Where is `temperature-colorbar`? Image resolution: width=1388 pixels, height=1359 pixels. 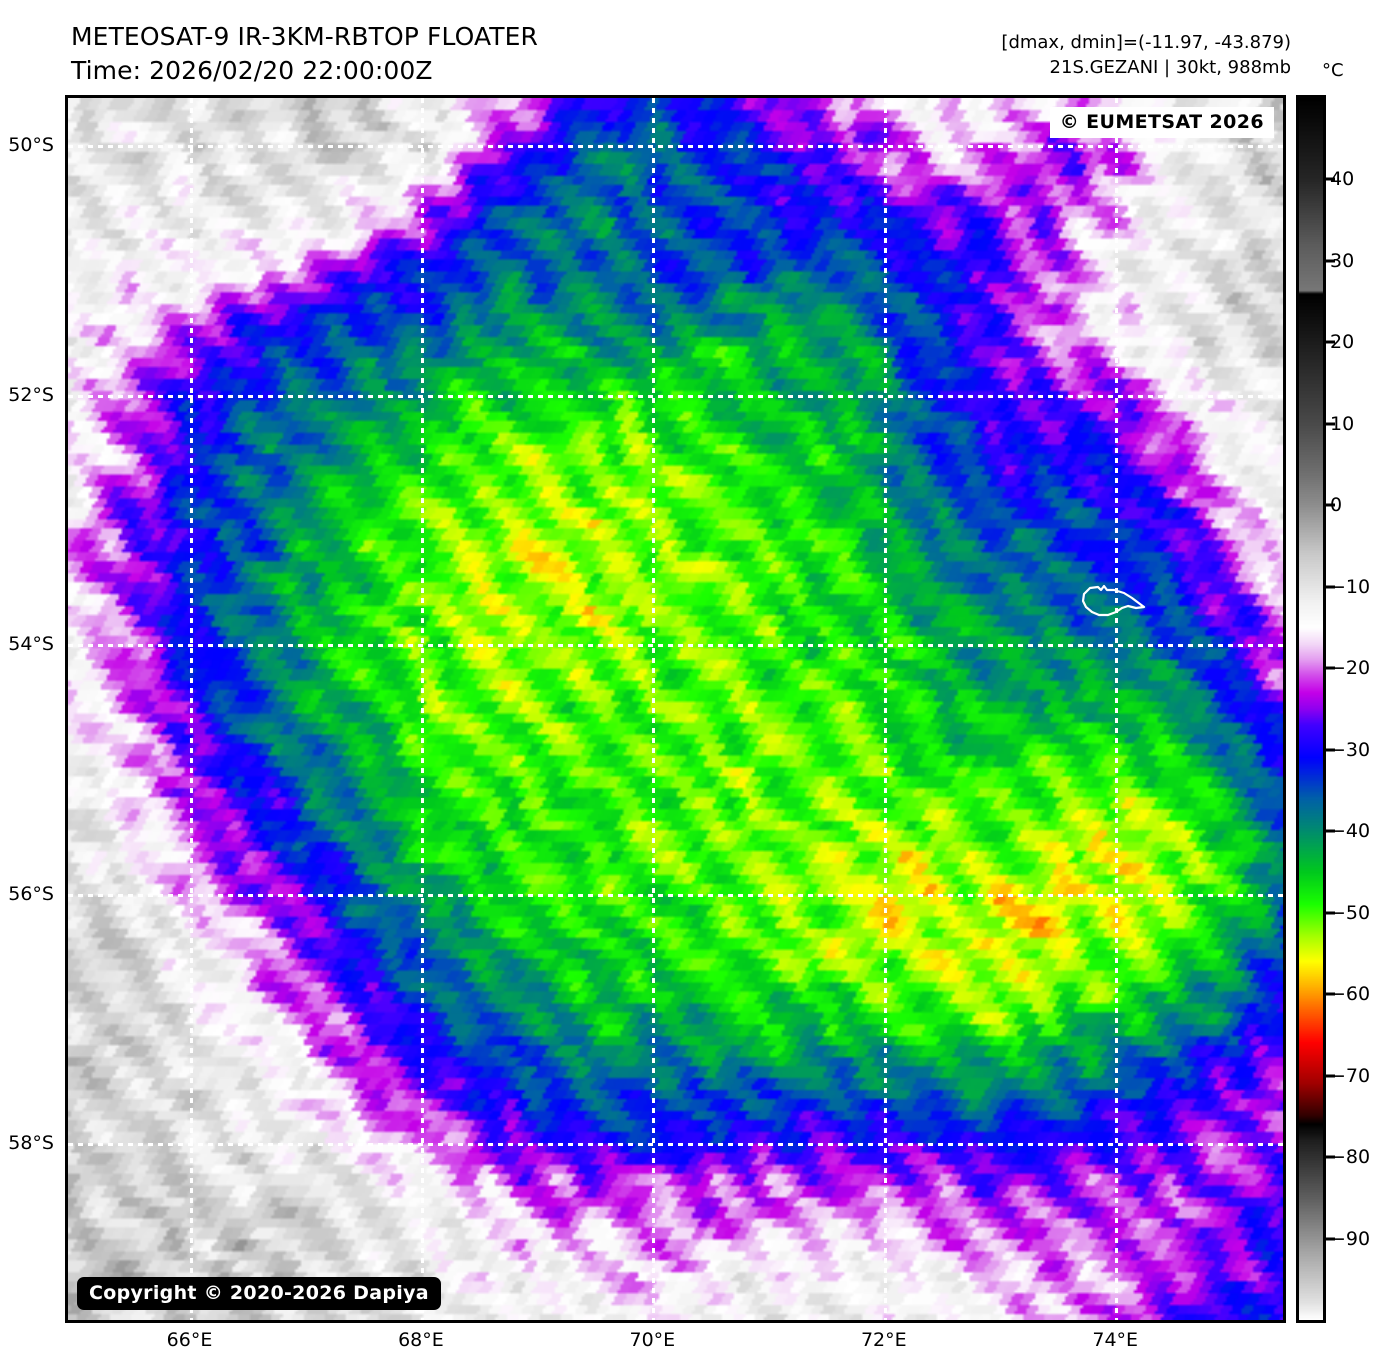
temperature-colorbar is located at coordinates (1311, 709).